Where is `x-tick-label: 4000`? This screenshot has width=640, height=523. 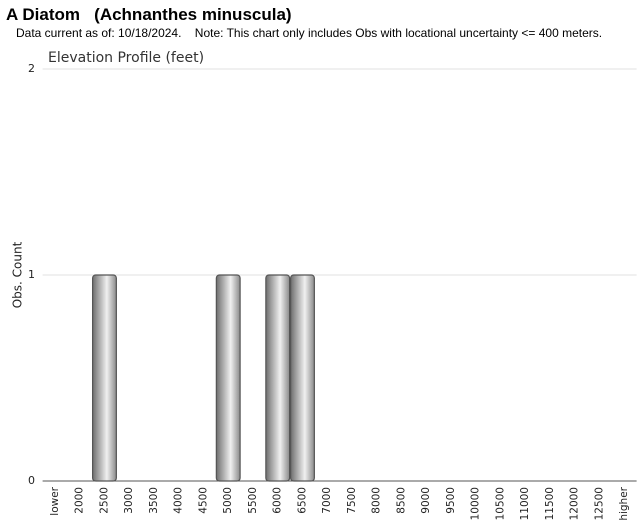 x-tick-label: 4000 is located at coordinates (179, 500).